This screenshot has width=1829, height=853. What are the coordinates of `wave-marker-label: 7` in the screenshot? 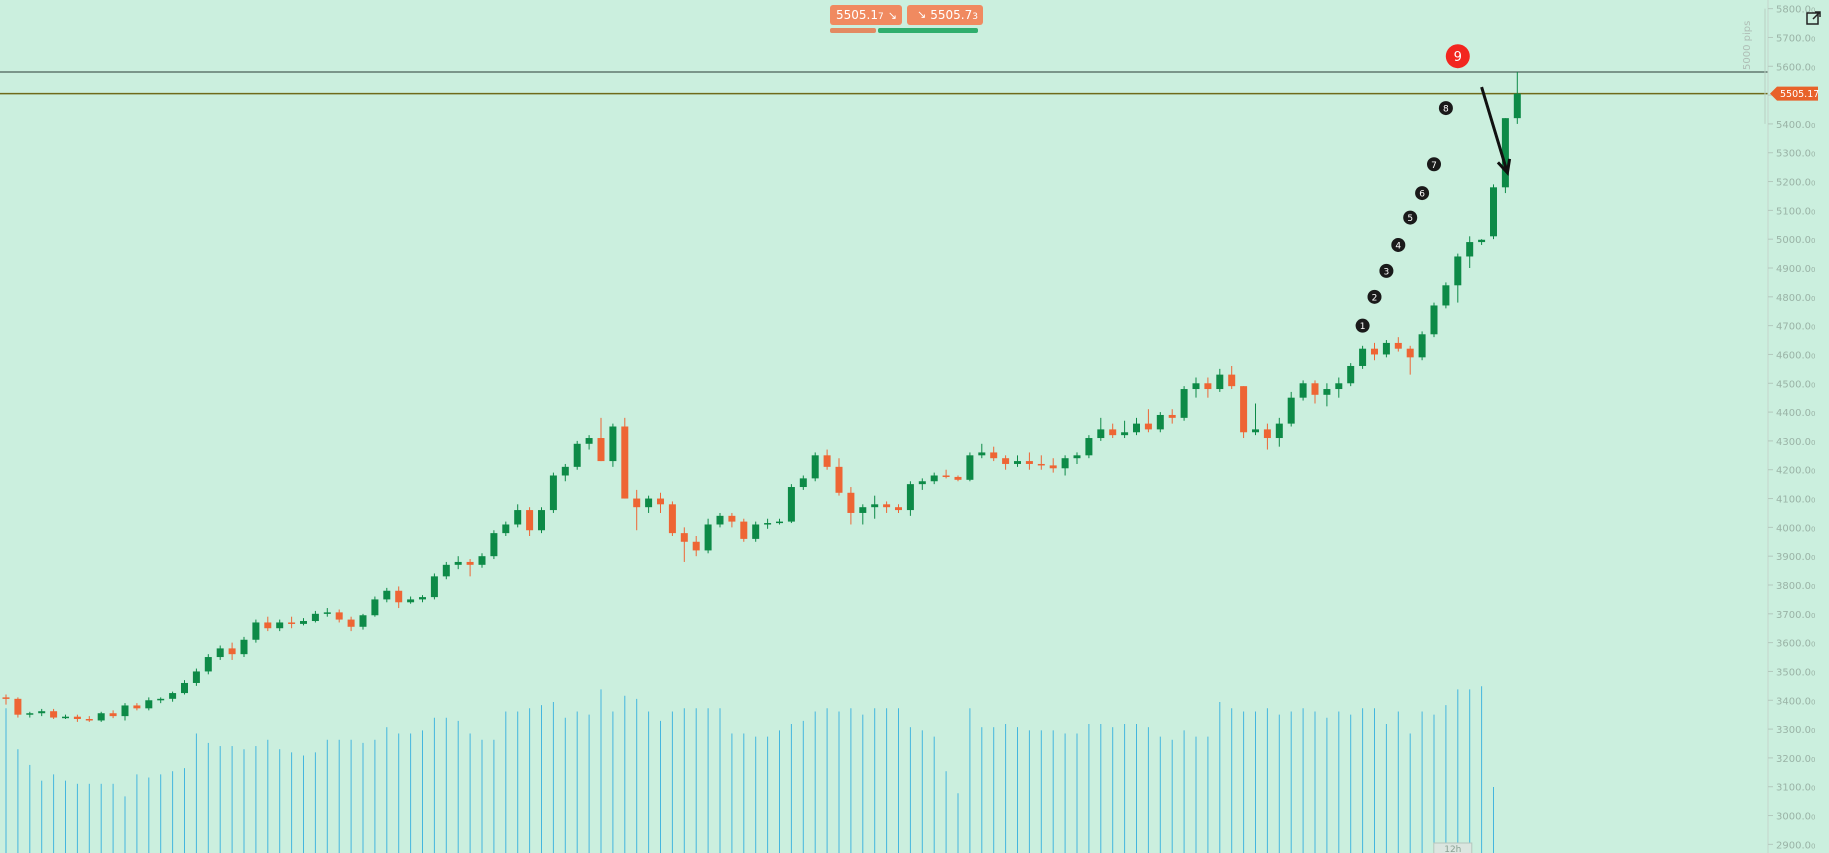 It's located at (1434, 166).